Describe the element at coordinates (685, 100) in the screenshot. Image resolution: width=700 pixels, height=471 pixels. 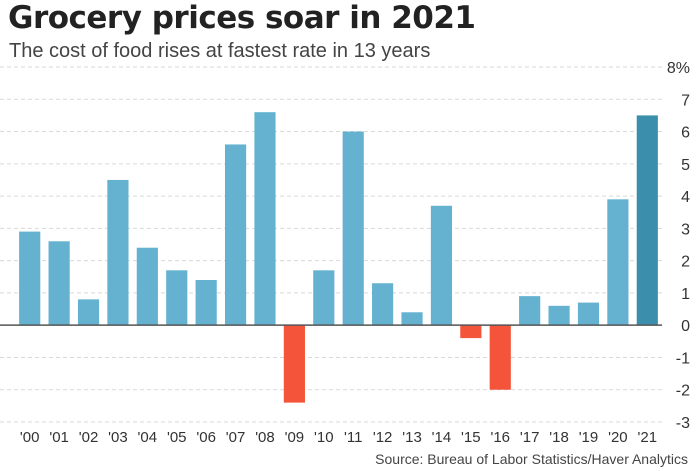
I see `y-tick-label: 7` at that location.